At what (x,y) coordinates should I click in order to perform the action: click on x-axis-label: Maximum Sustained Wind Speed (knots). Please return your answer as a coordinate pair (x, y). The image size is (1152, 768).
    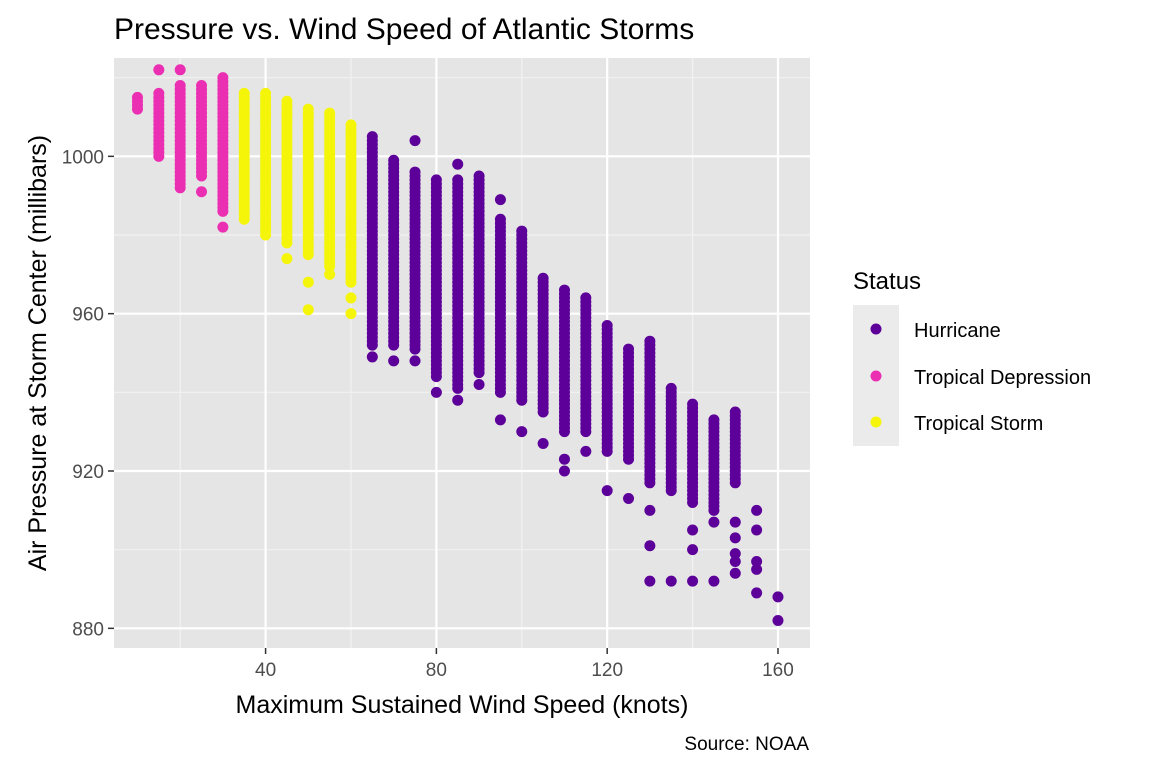
    Looking at the image, I should click on (462, 705).